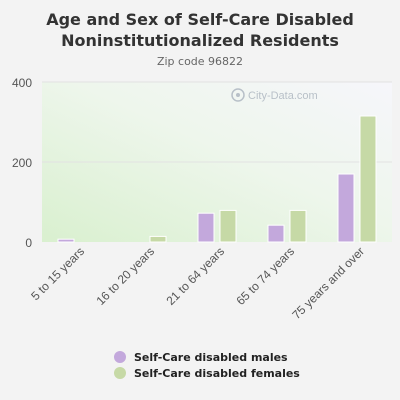 The width and height of the screenshot is (400, 400). Describe the element at coordinates (120, 357) in the screenshot. I see `legend-swatch-males` at that location.